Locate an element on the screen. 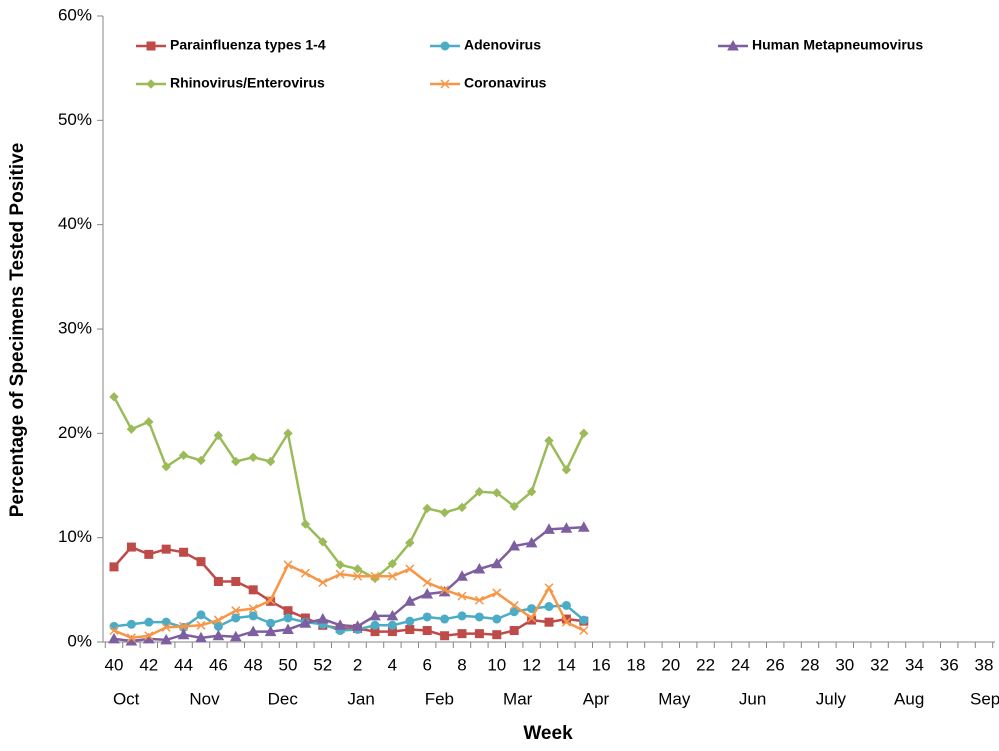 Image resolution: width=999 pixels, height=751 pixels. x-tick-label: 4 is located at coordinates (392, 664).